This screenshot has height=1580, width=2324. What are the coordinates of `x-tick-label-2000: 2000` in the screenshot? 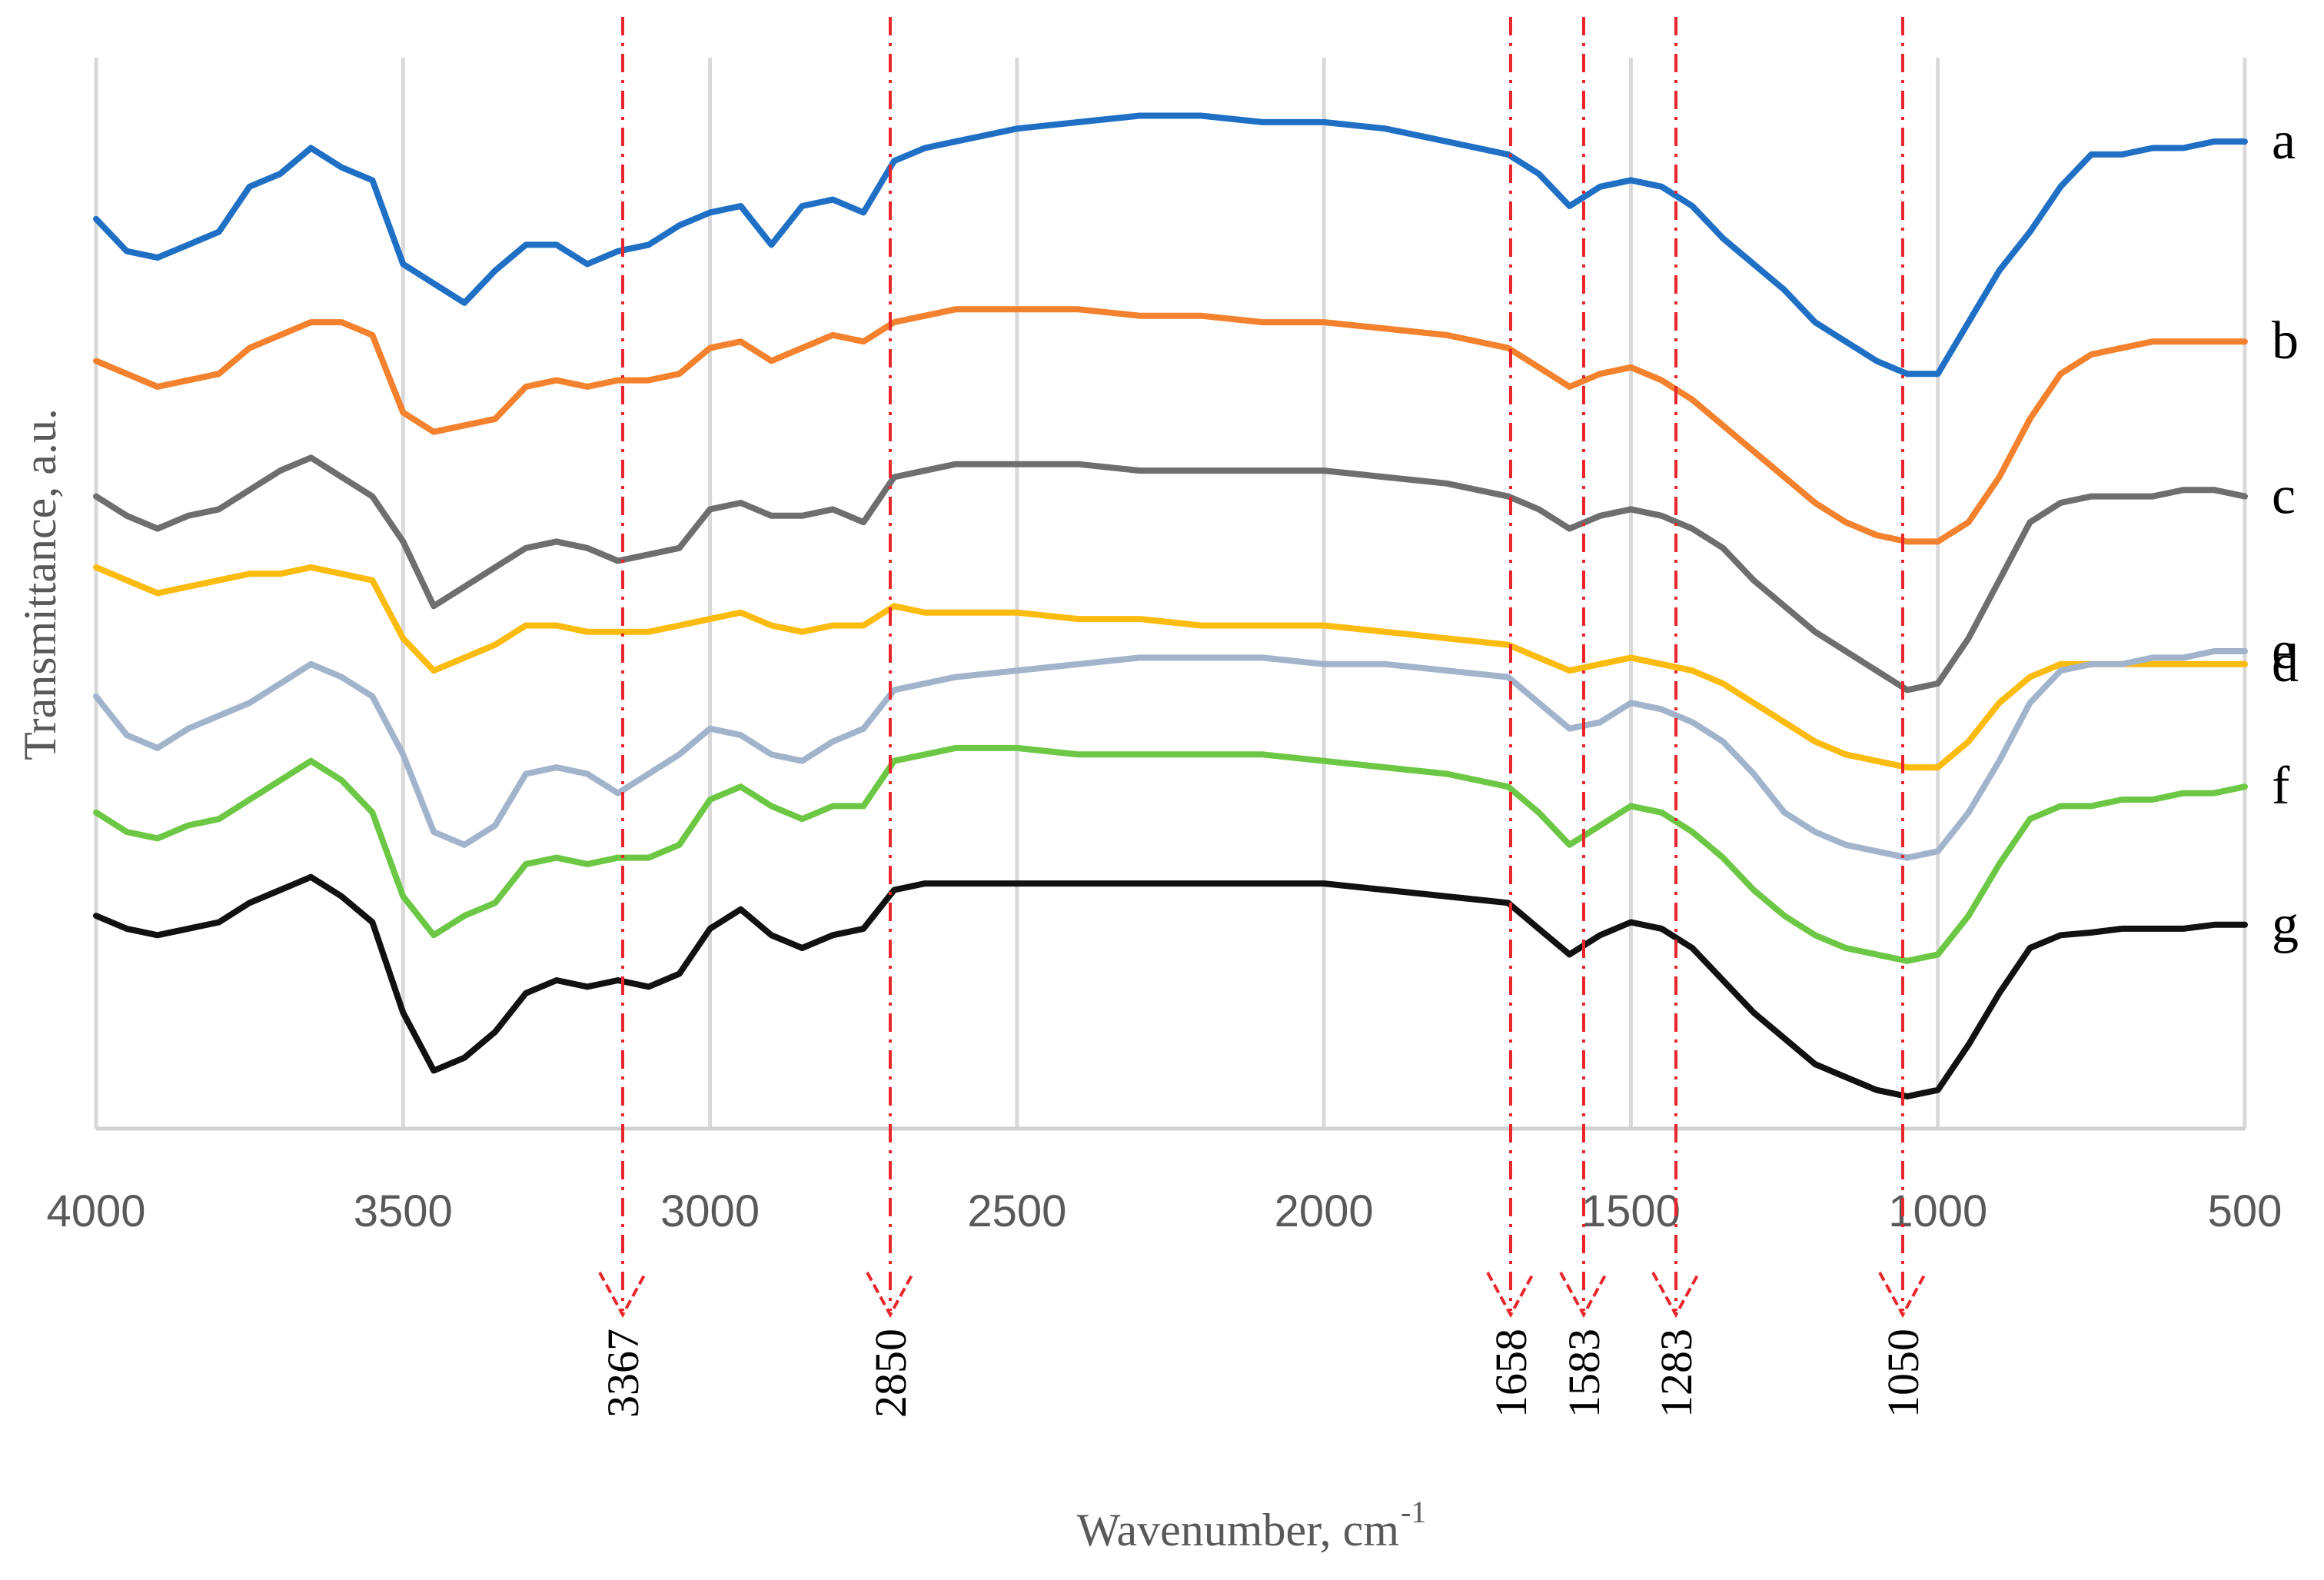 It's located at (1325, 1211).